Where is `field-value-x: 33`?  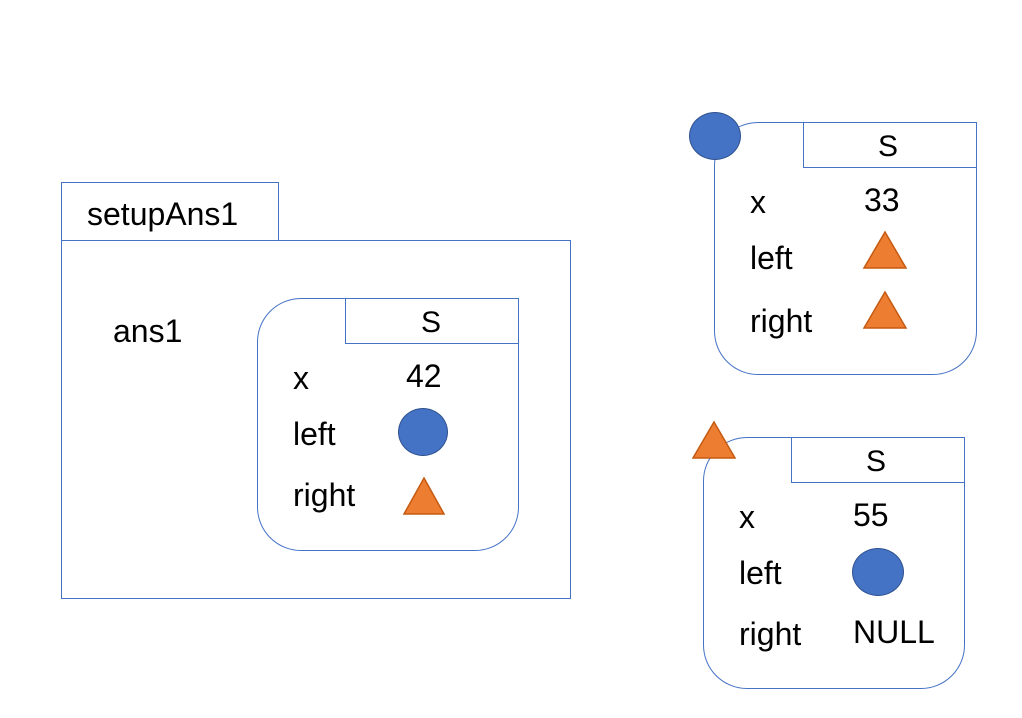 field-value-x: 33 is located at coordinates (882, 200).